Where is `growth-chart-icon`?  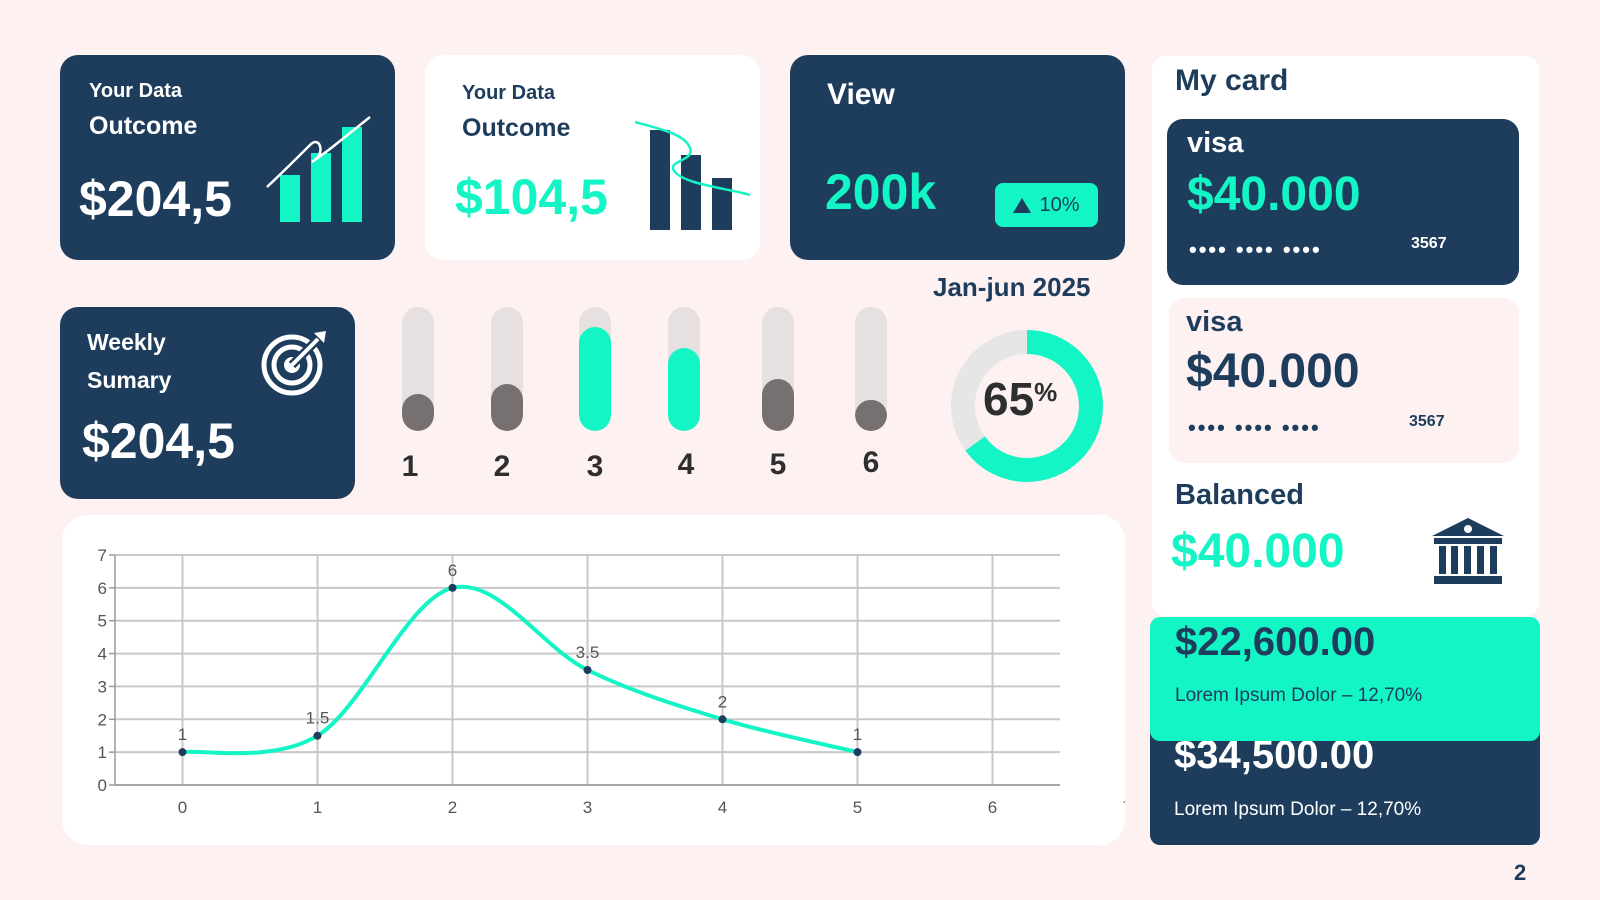
growth-chart-icon is located at coordinates (318, 169).